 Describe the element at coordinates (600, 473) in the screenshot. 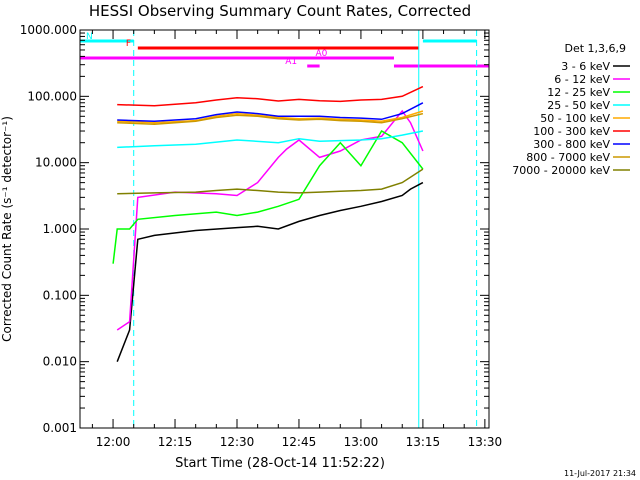

I see `footer-date: 11-Jul-2017 21:34` at that location.